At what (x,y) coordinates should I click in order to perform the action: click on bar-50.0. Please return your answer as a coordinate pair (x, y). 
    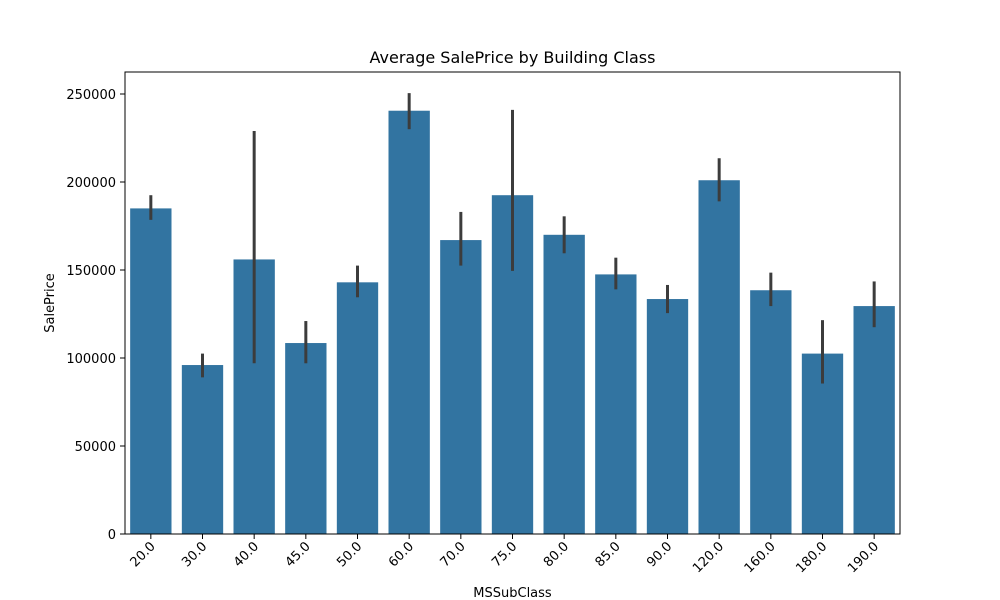
    Looking at the image, I should click on (357, 408).